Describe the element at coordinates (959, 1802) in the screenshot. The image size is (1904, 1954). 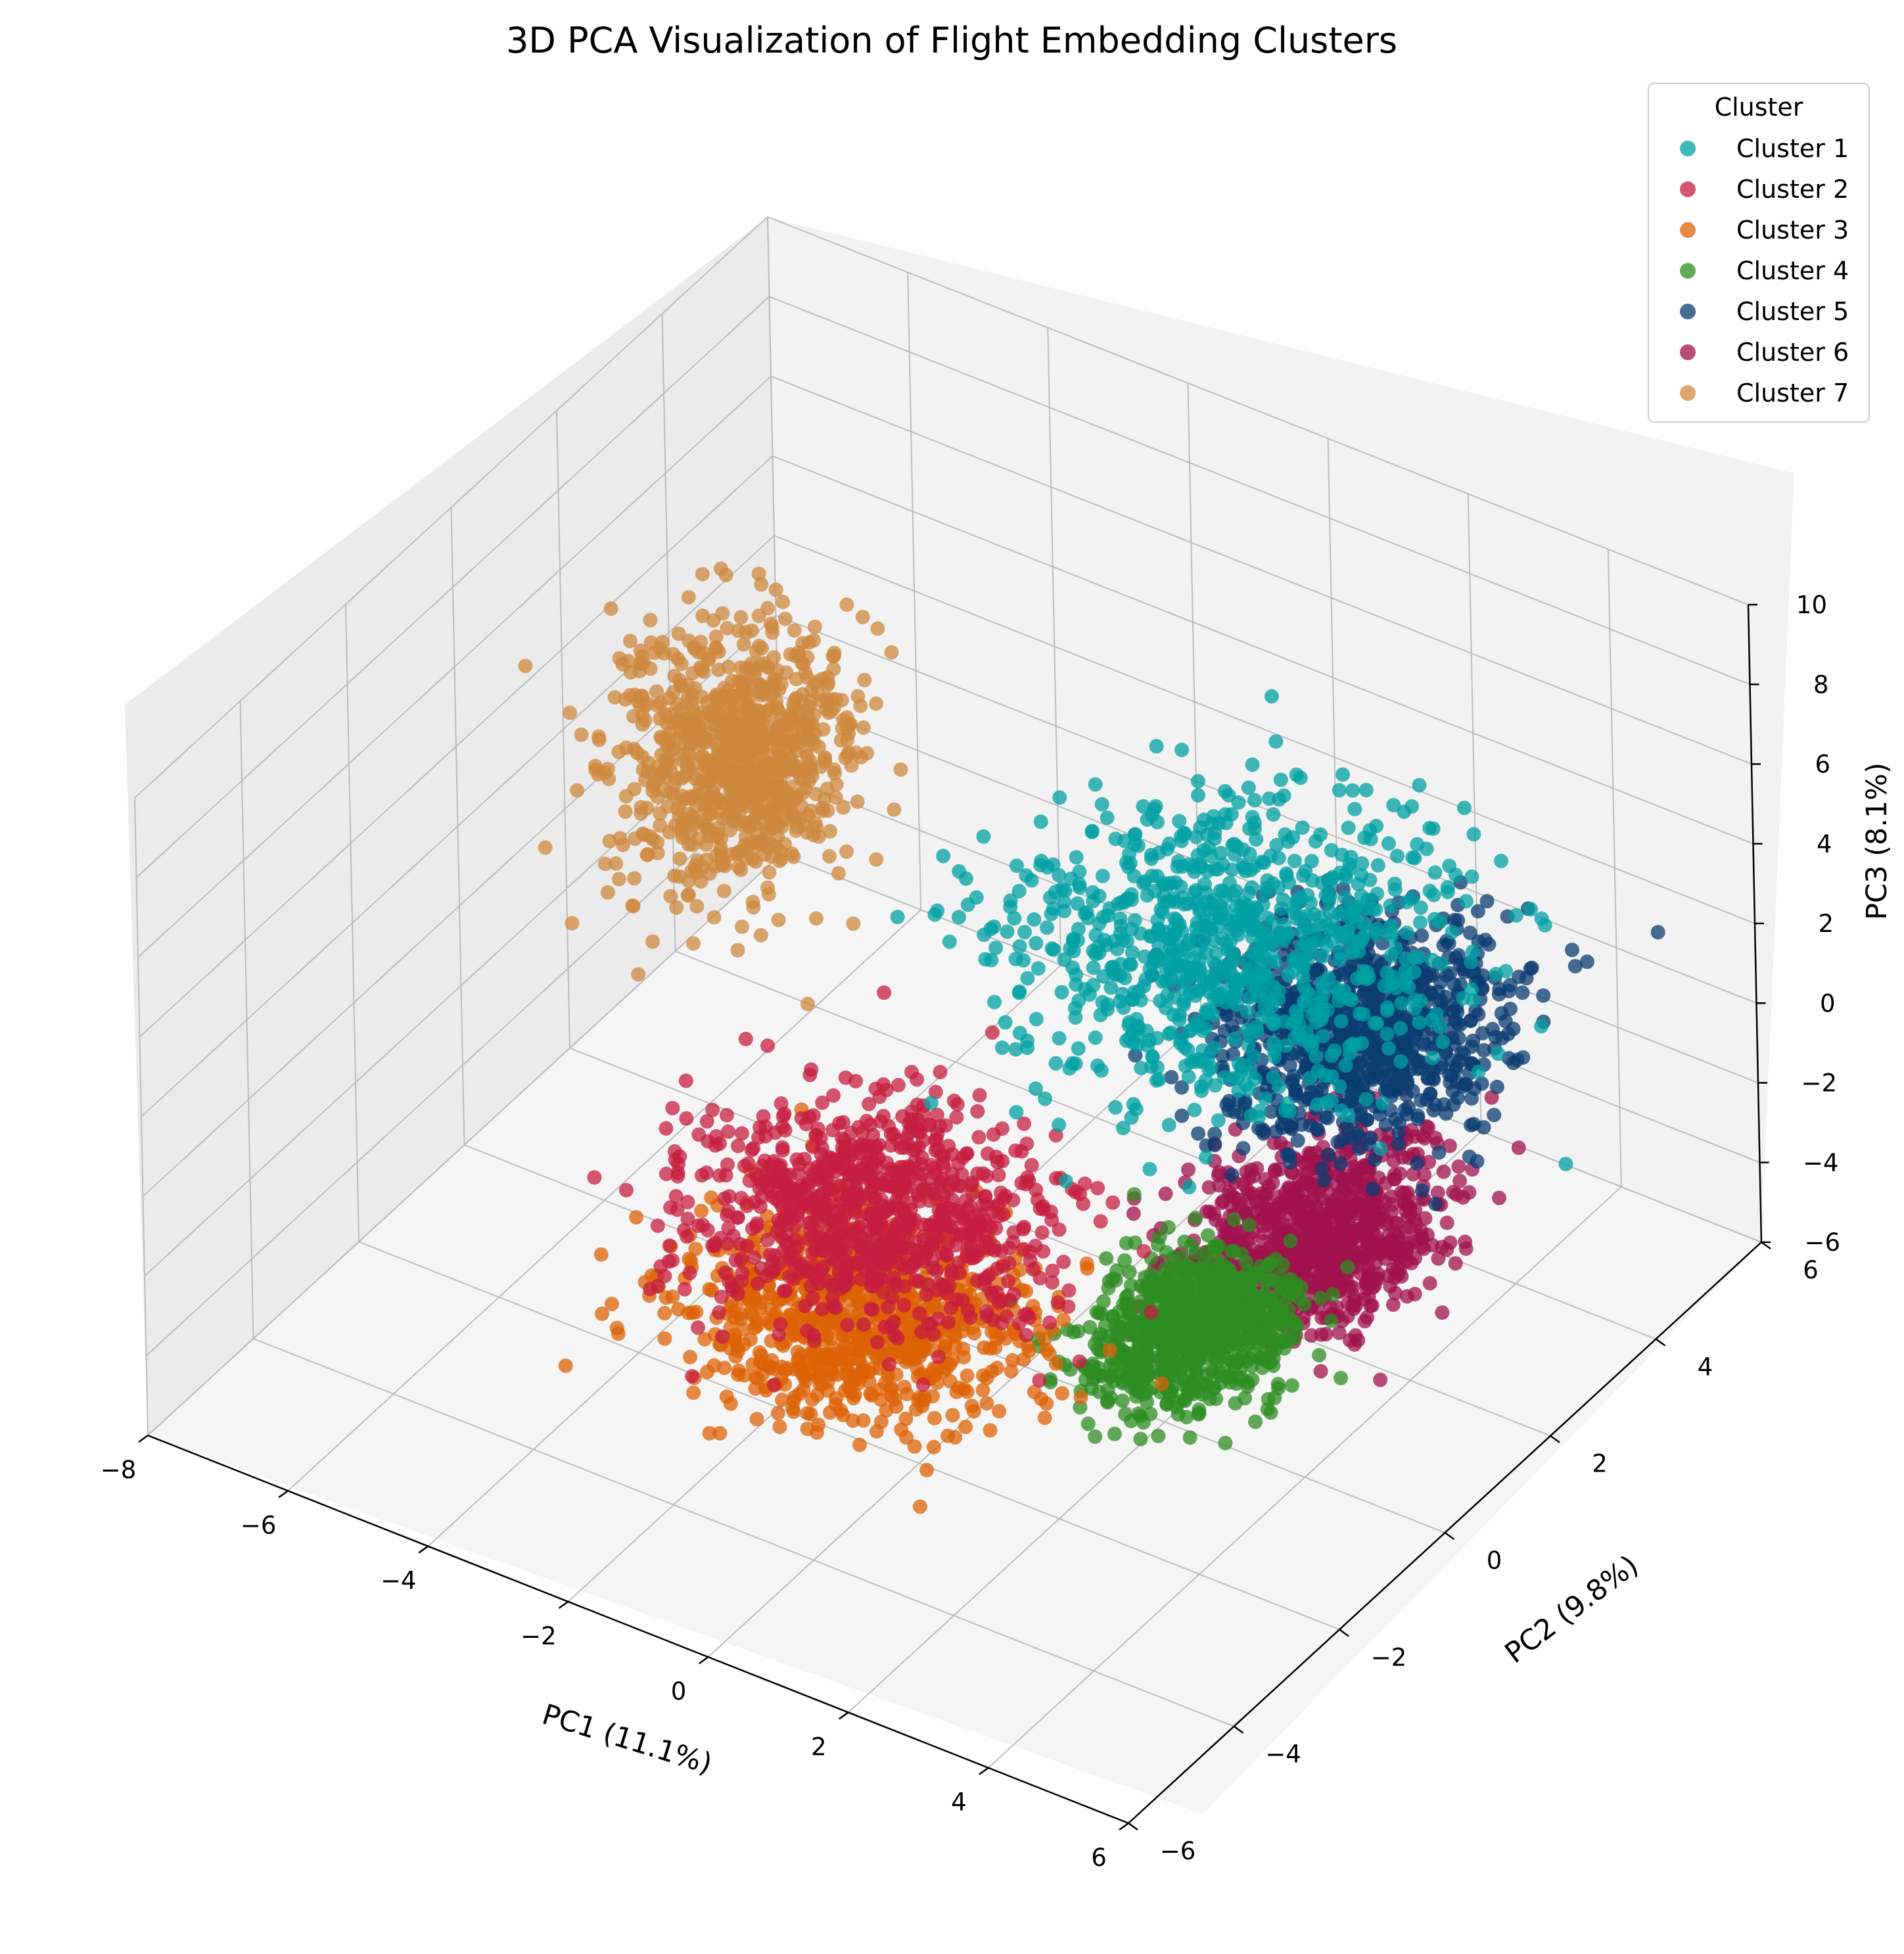
I see `x-tick-label: 4` at that location.